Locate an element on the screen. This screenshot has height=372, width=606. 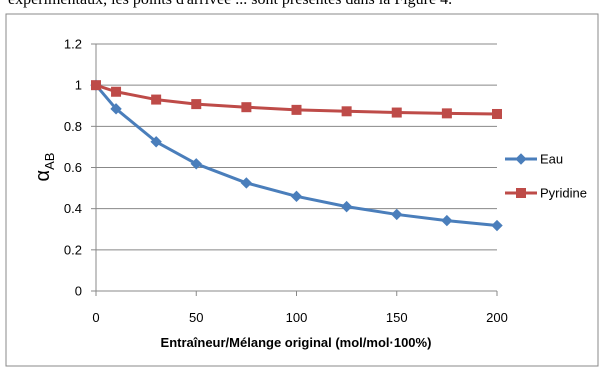
x-tick-label: 100 is located at coordinates (297, 317).